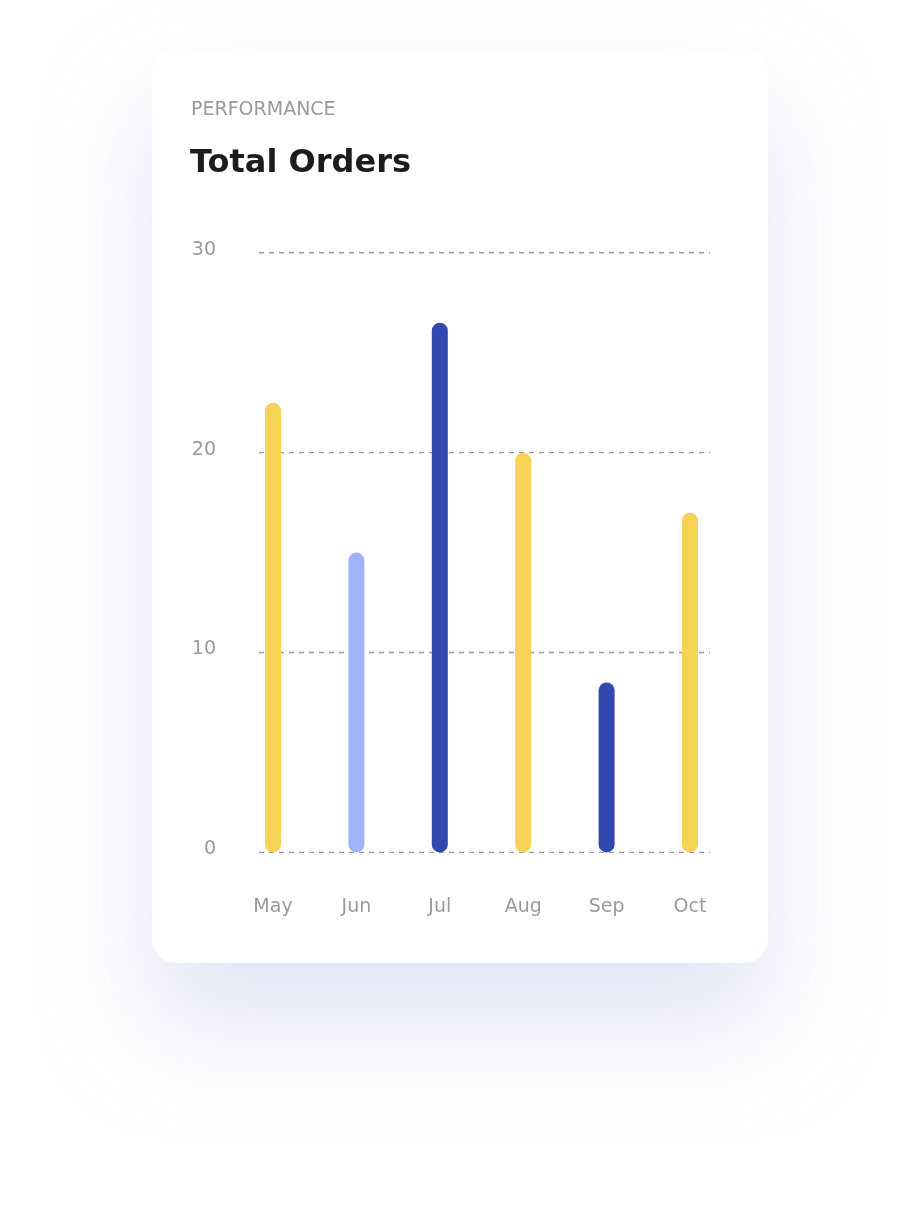 The image size is (920, 1214). I want to click on y-tick-label: 10, so click(203, 647).